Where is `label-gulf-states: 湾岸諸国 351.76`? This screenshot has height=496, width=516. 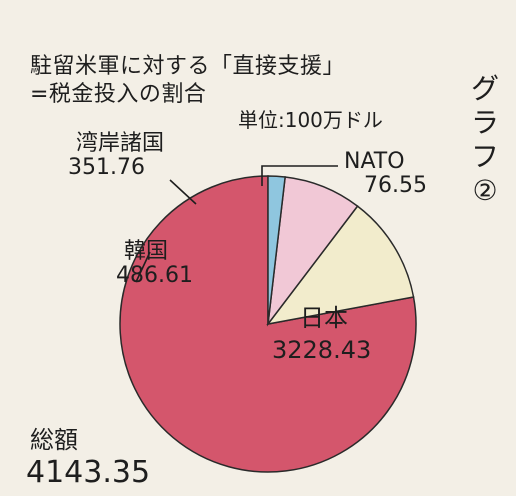 label-gulf-states: 湾岸諸国 351.76 is located at coordinates (116, 155).